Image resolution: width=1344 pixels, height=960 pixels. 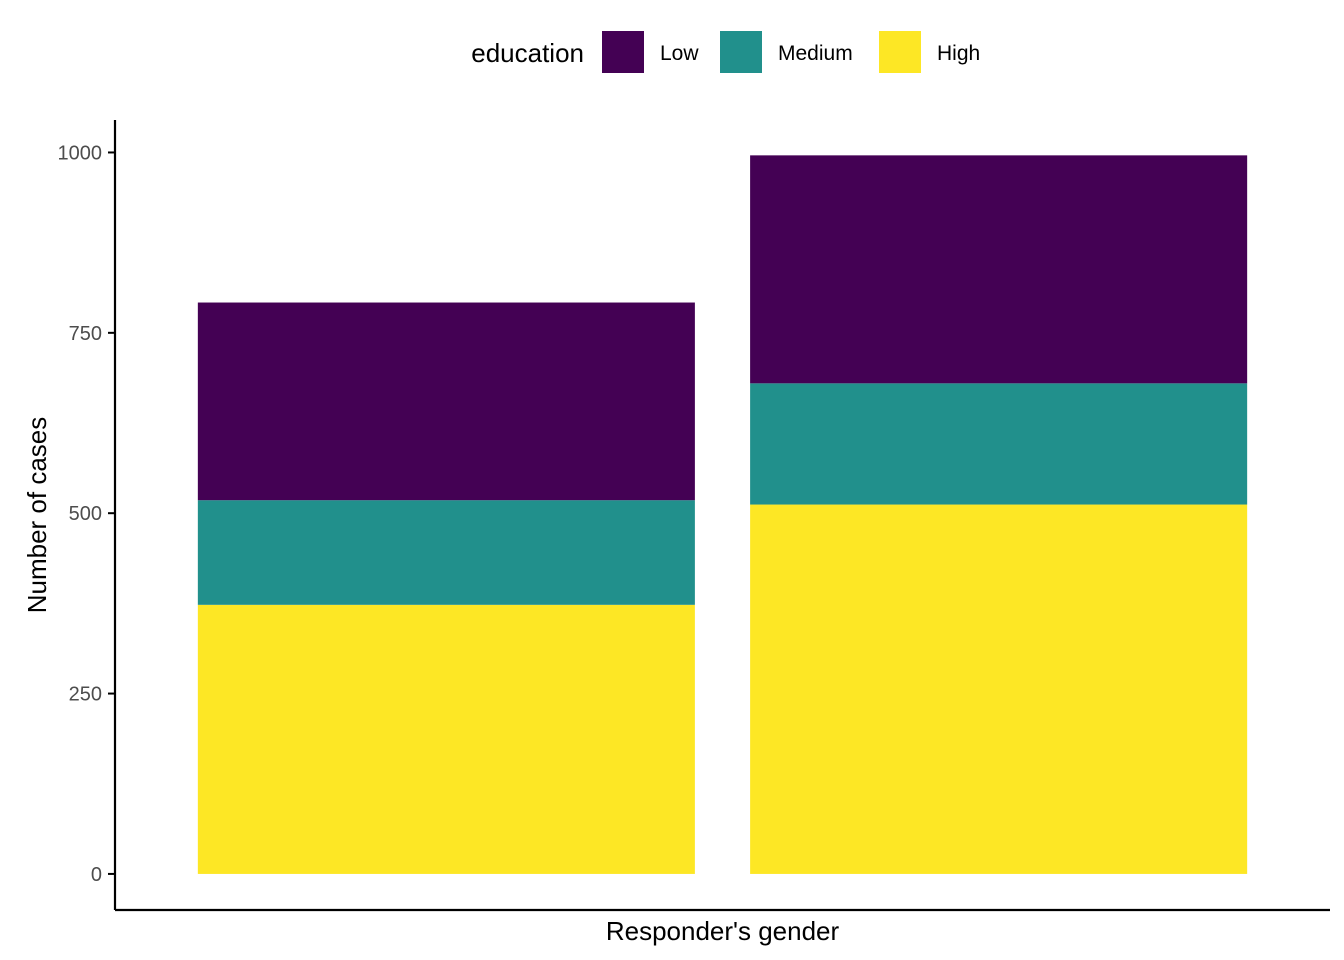 What do you see at coordinates (80, 153) in the screenshot?
I see `y-tick-label: 1000` at bounding box center [80, 153].